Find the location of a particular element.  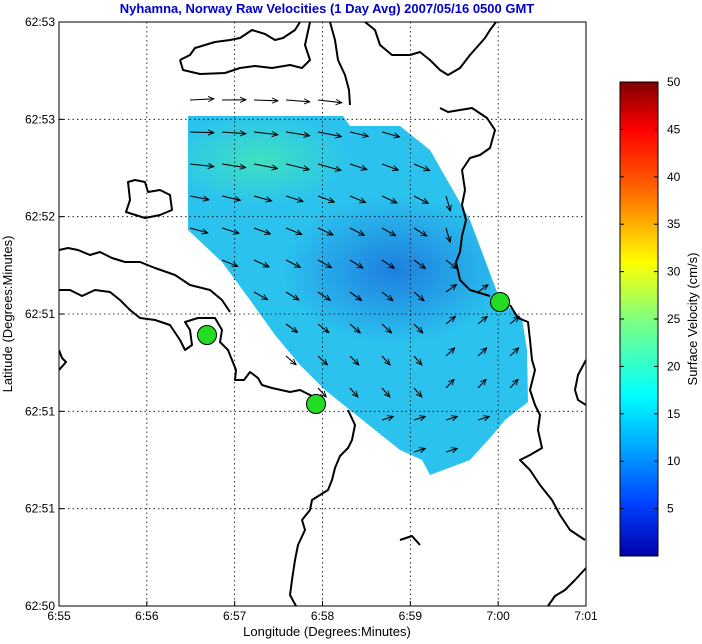

colorbar-tick-label: 20 is located at coordinates (674, 366).